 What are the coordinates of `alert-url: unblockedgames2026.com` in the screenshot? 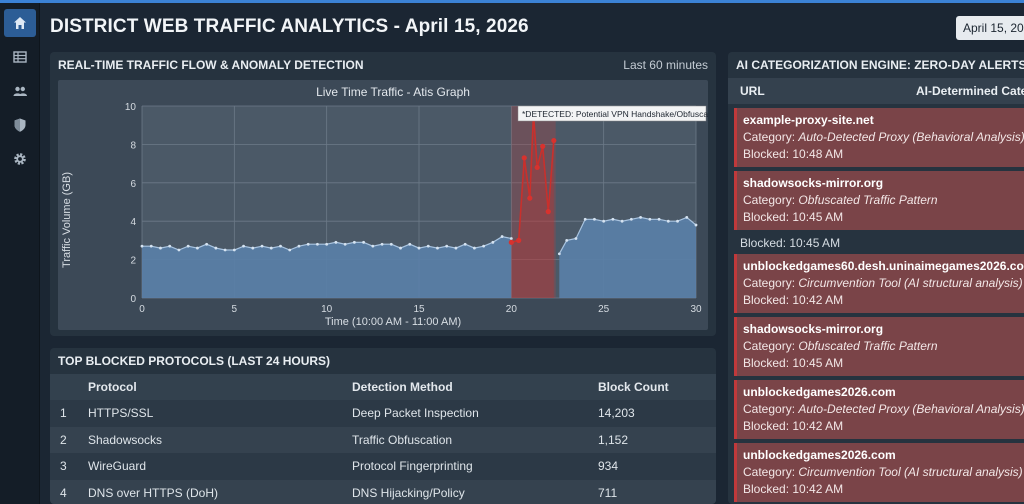 It's located at (819, 392).